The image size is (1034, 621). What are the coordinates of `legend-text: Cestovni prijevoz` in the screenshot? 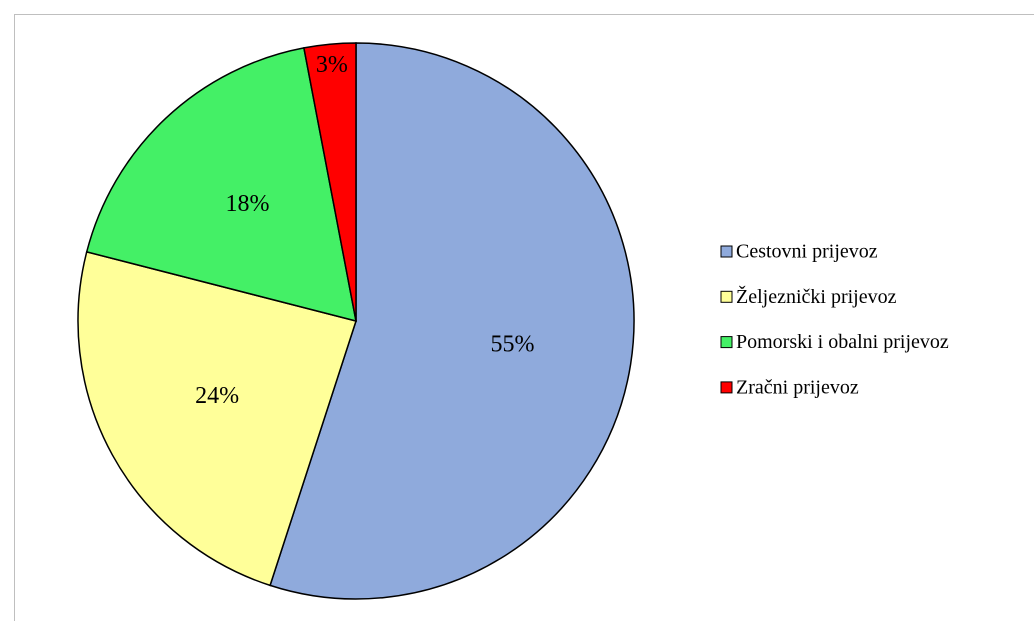 It's located at (807, 252).